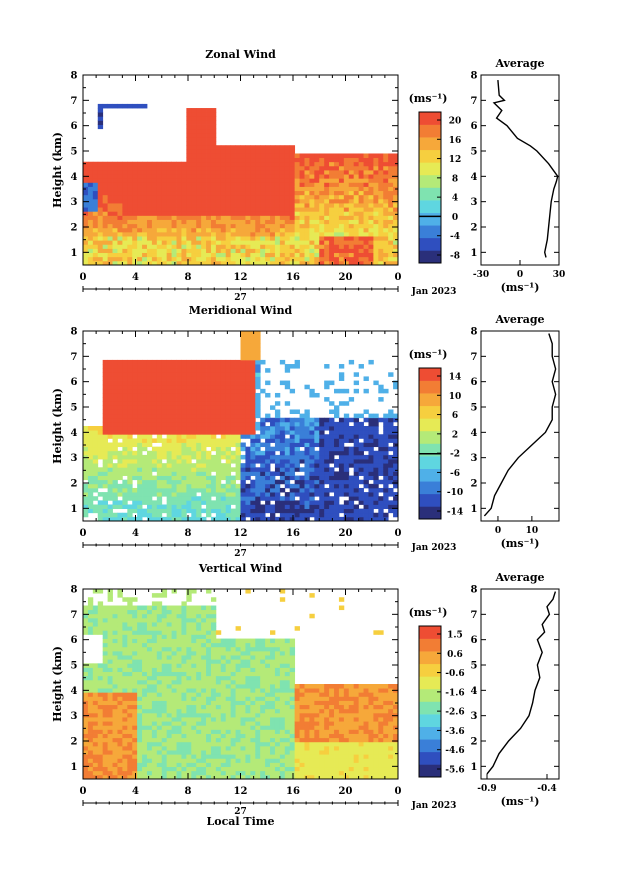  I want to click on profile-y-label: 1, so click(474, 509).